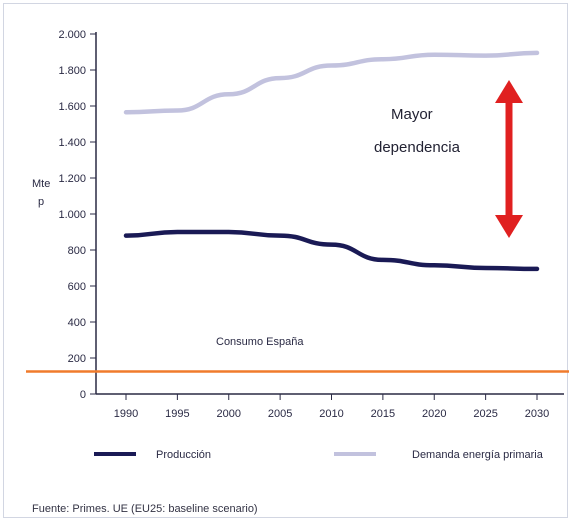 This screenshot has width=573, height=523. I want to click on y-tick-label: 1.600, so click(72, 107).